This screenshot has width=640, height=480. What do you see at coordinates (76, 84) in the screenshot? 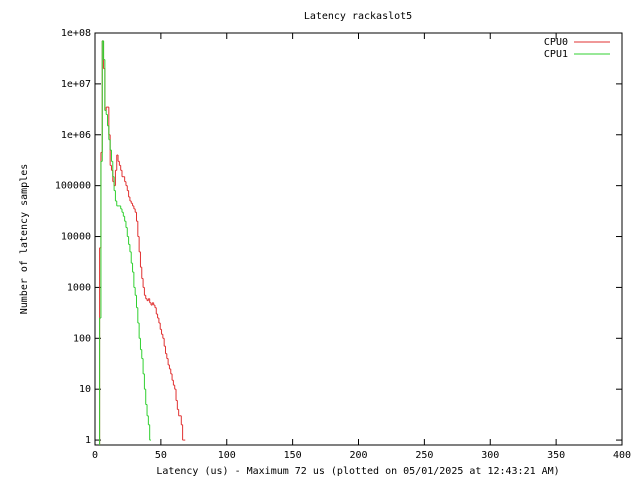
I see `y-tick-label: 1e+07` at bounding box center [76, 84].